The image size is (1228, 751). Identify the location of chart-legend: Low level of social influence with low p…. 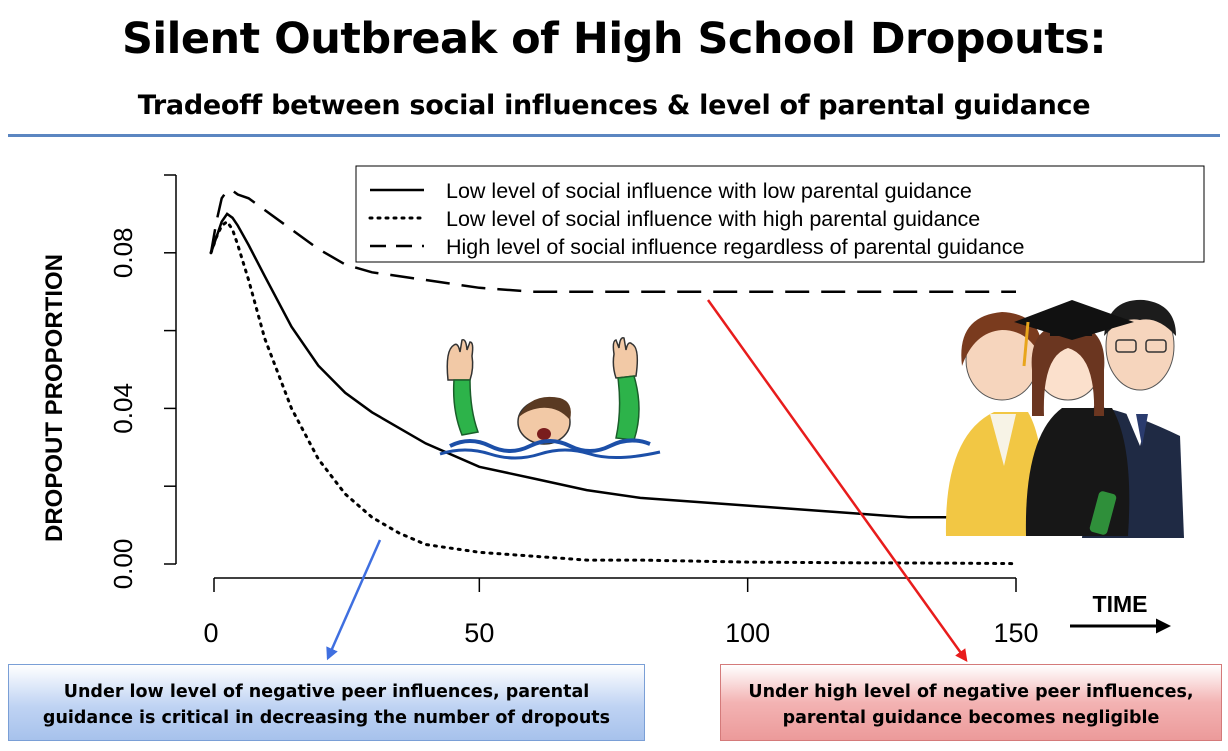
(780, 214).